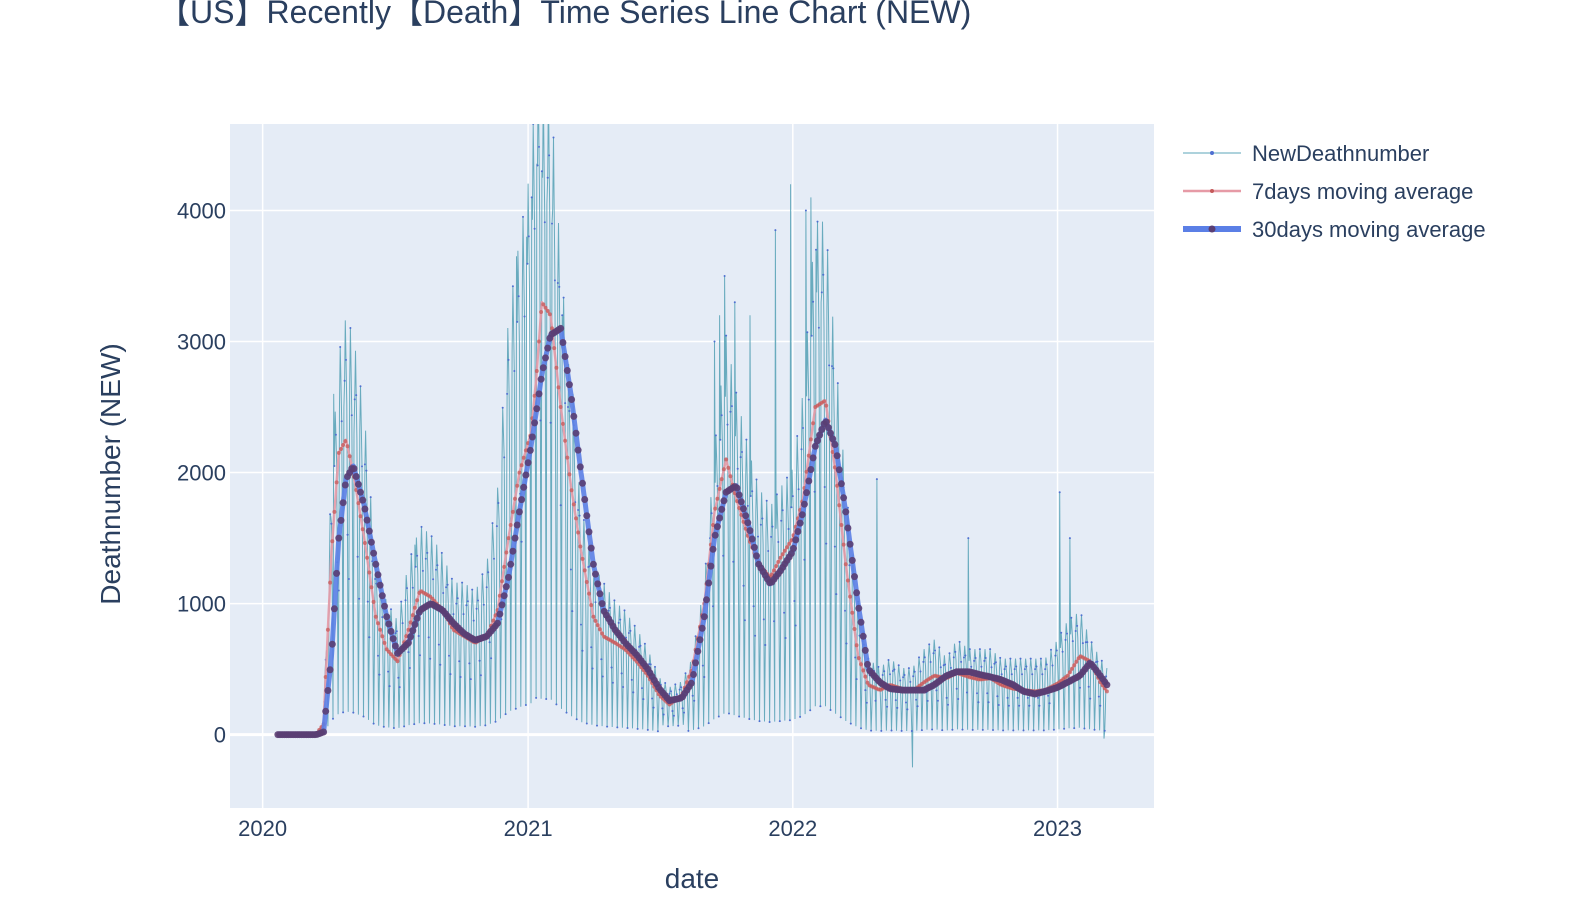 This screenshot has height=920, width=1578. Describe the element at coordinates (1212, 229) in the screenshot. I see `legend-marker` at that location.